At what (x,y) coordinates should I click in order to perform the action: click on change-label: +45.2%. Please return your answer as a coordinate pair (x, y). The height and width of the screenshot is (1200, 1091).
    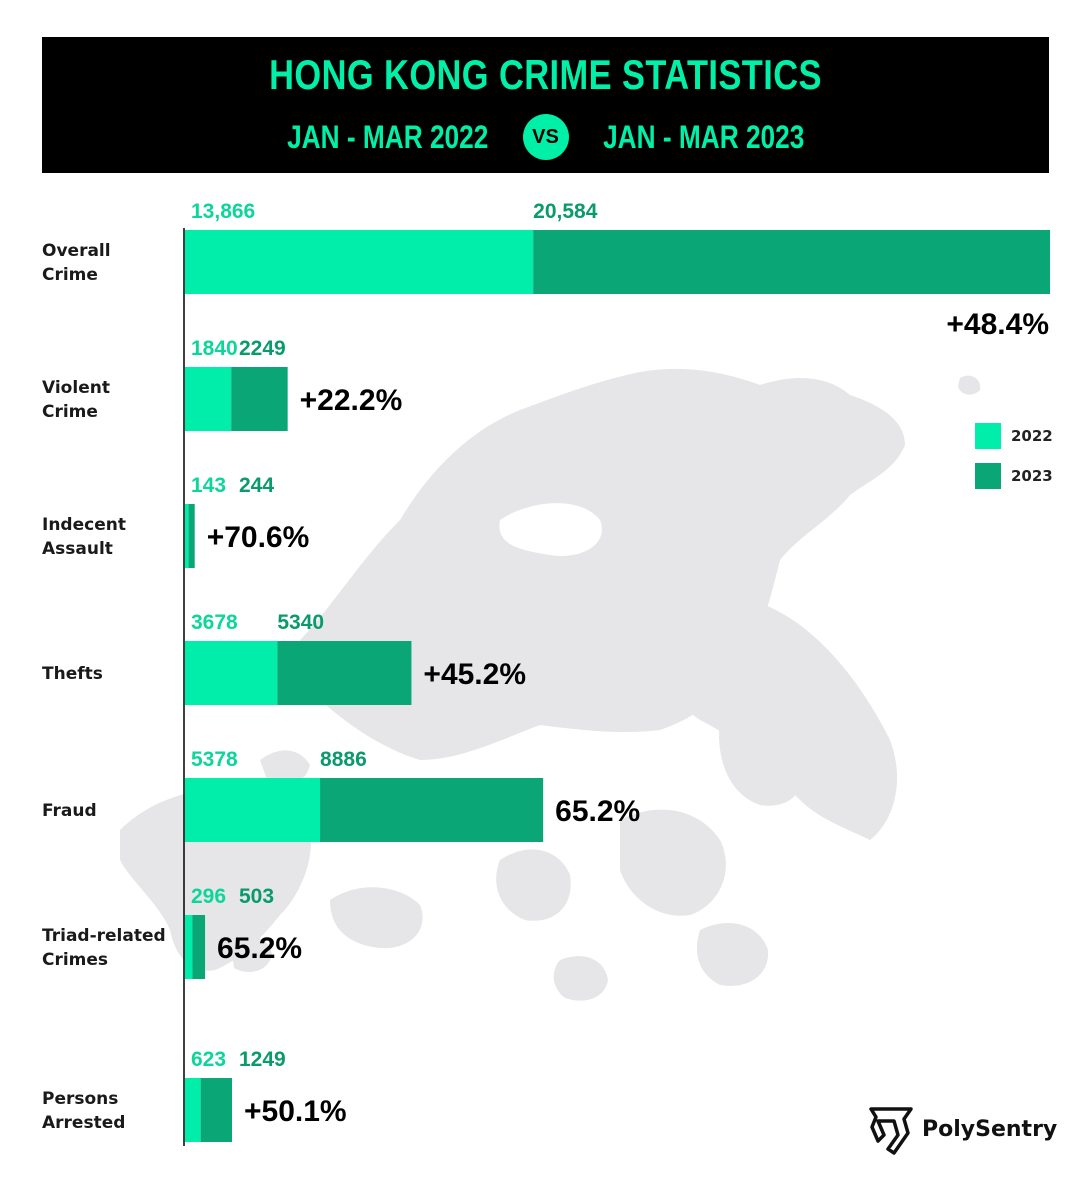
    Looking at the image, I should click on (474, 674).